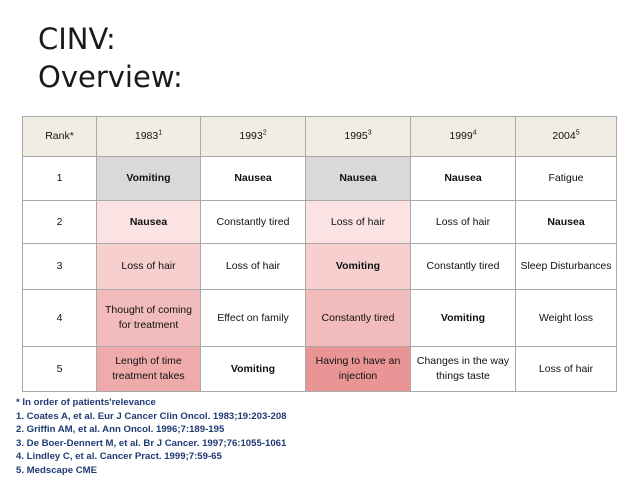 The image size is (638, 479). What do you see at coordinates (59, 369) in the screenshot?
I see `rank-cell: 5` at bounding box center [59, 369].